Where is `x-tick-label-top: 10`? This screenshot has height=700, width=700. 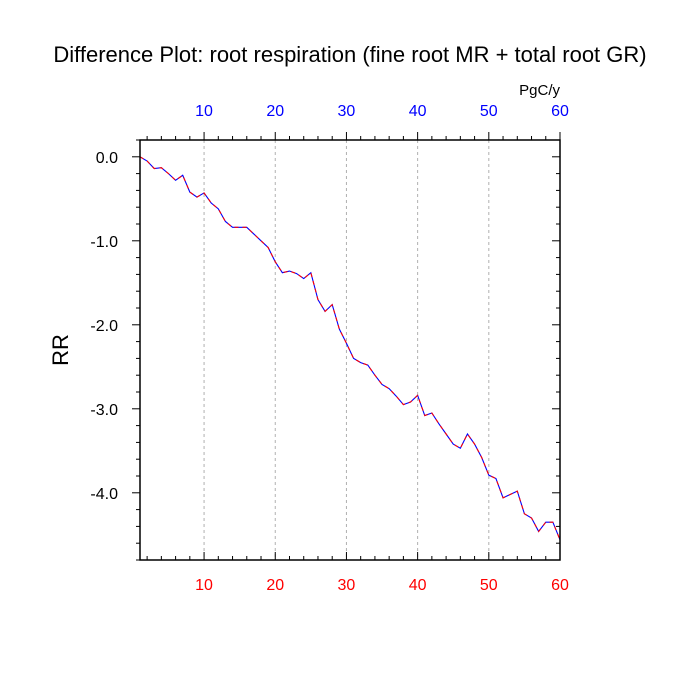
x-tick-label-top: 10 is located at coordinates (204, 111).